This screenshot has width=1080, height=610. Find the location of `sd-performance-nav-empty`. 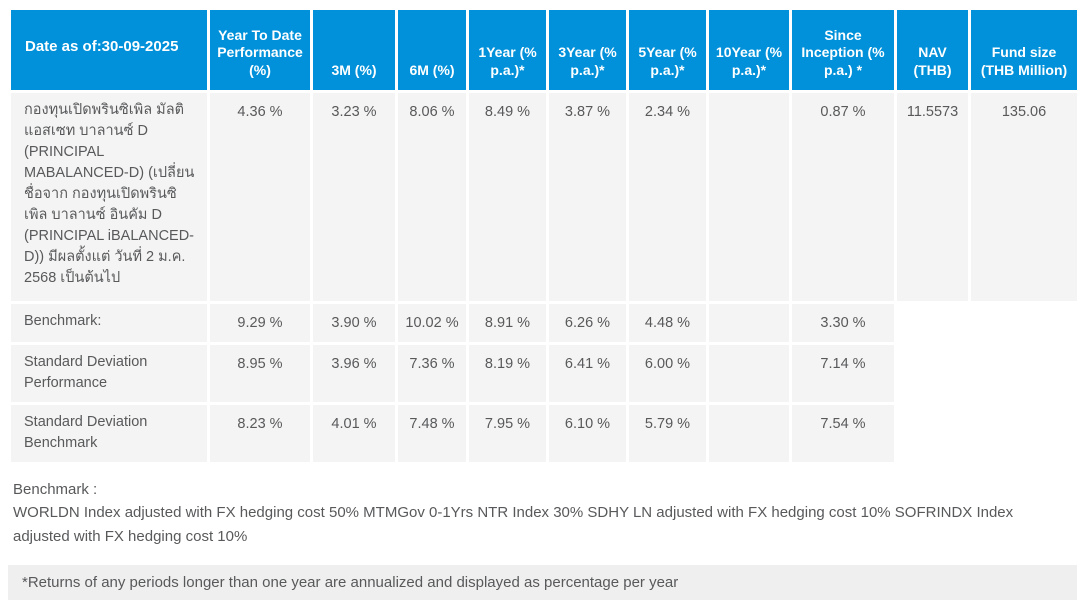

sd-performance-nav-empty is located at coordinates (932, 373).